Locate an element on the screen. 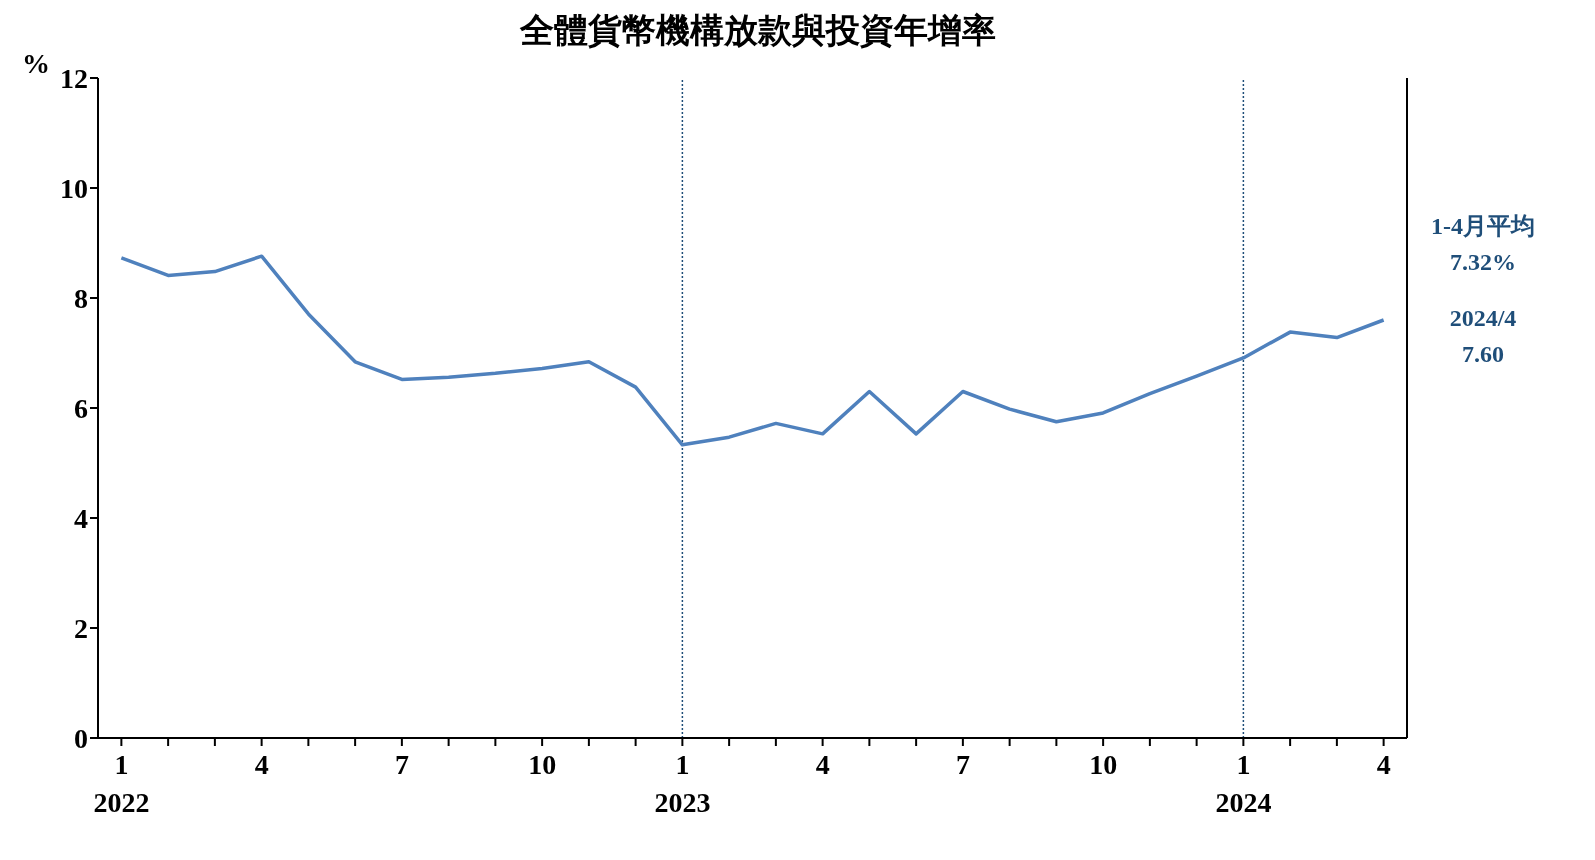 The width and height of the screenshot is (1595, 860). y-tick-label: 2 is located at coordinates (81, 628).